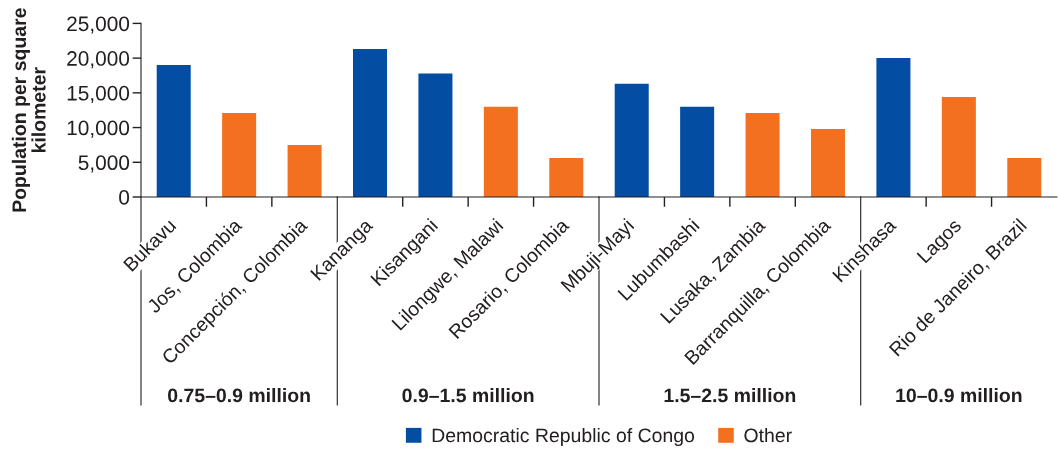 This screenshot has width=1059, height=450. I want to click on legend-label: Democratic Republic of Congo, so click(563, 437).